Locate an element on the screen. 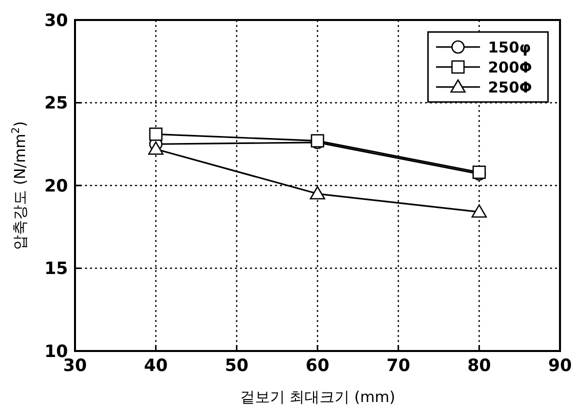 Image resolution: width=586 pixels, height=418 pixels. x-tick-label: 40 is located at coordinates (156, 366).